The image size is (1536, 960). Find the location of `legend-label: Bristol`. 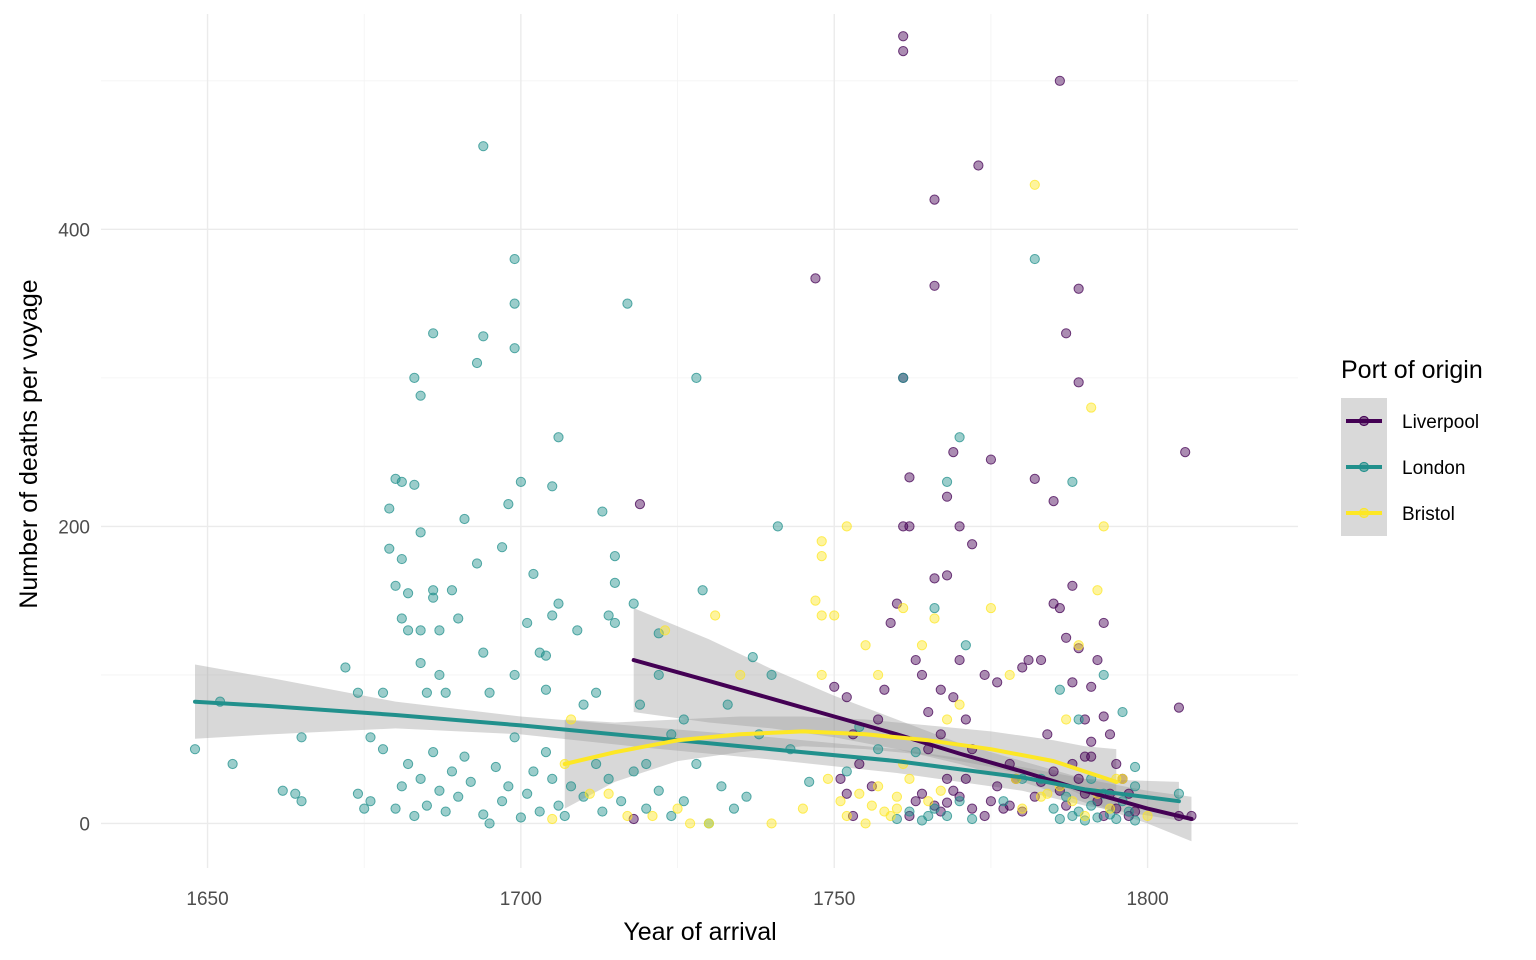

legend-label: Bristol is located at coordinates (1428, 514).